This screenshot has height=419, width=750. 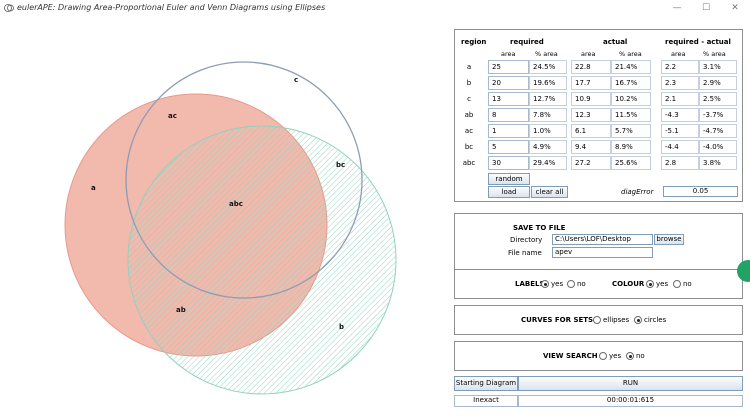 What do you see at coordinates (545, 284) in the screenshot?
I see `labels-yes-radio` at bounding box center [545, 284].